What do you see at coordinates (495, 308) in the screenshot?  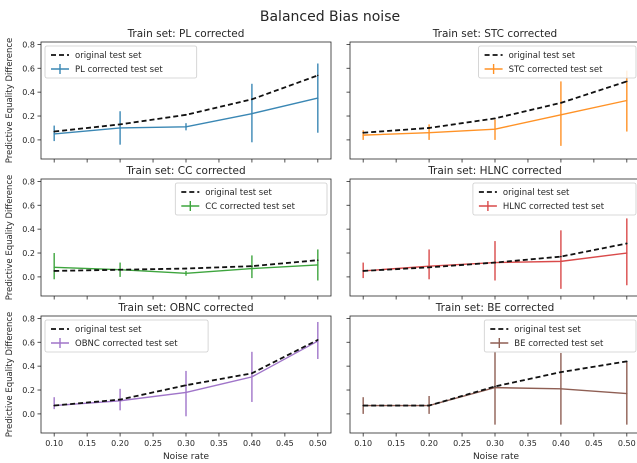 I see `chart-title: Train set: BE corrected` at bounding box center [495, 308].